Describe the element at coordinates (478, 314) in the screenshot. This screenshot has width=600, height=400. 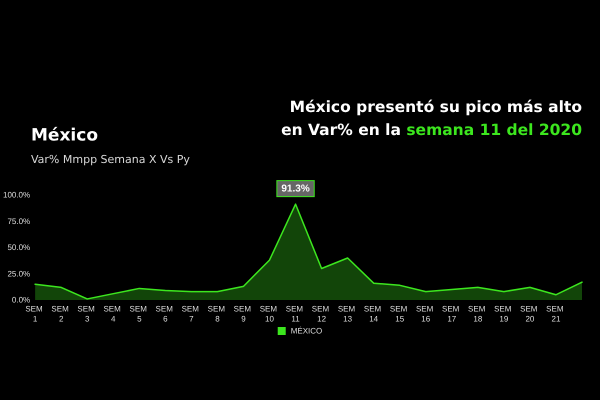
I see `x-tick-label: SEM 18` at that location.